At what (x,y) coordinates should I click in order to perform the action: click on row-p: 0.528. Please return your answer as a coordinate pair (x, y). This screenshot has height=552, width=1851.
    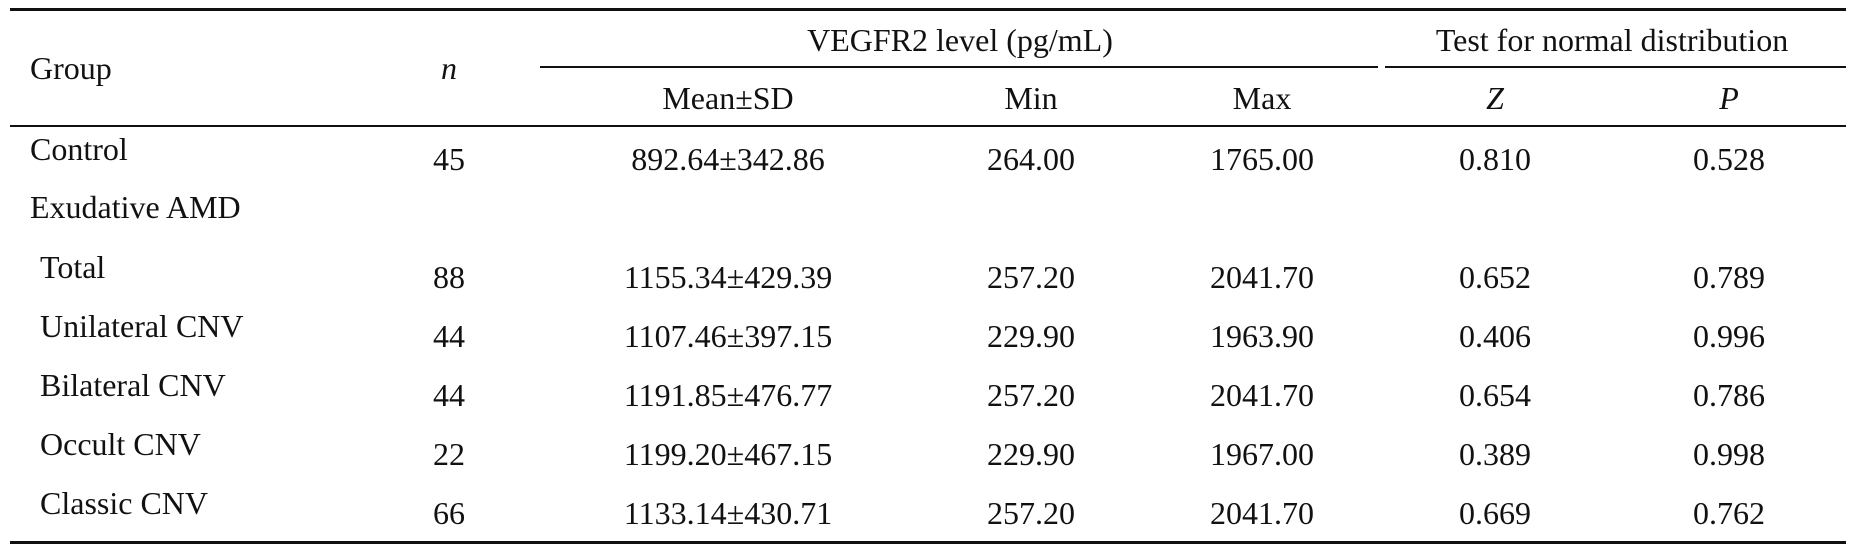
    Looking at the image, I should click on (1729, 159).